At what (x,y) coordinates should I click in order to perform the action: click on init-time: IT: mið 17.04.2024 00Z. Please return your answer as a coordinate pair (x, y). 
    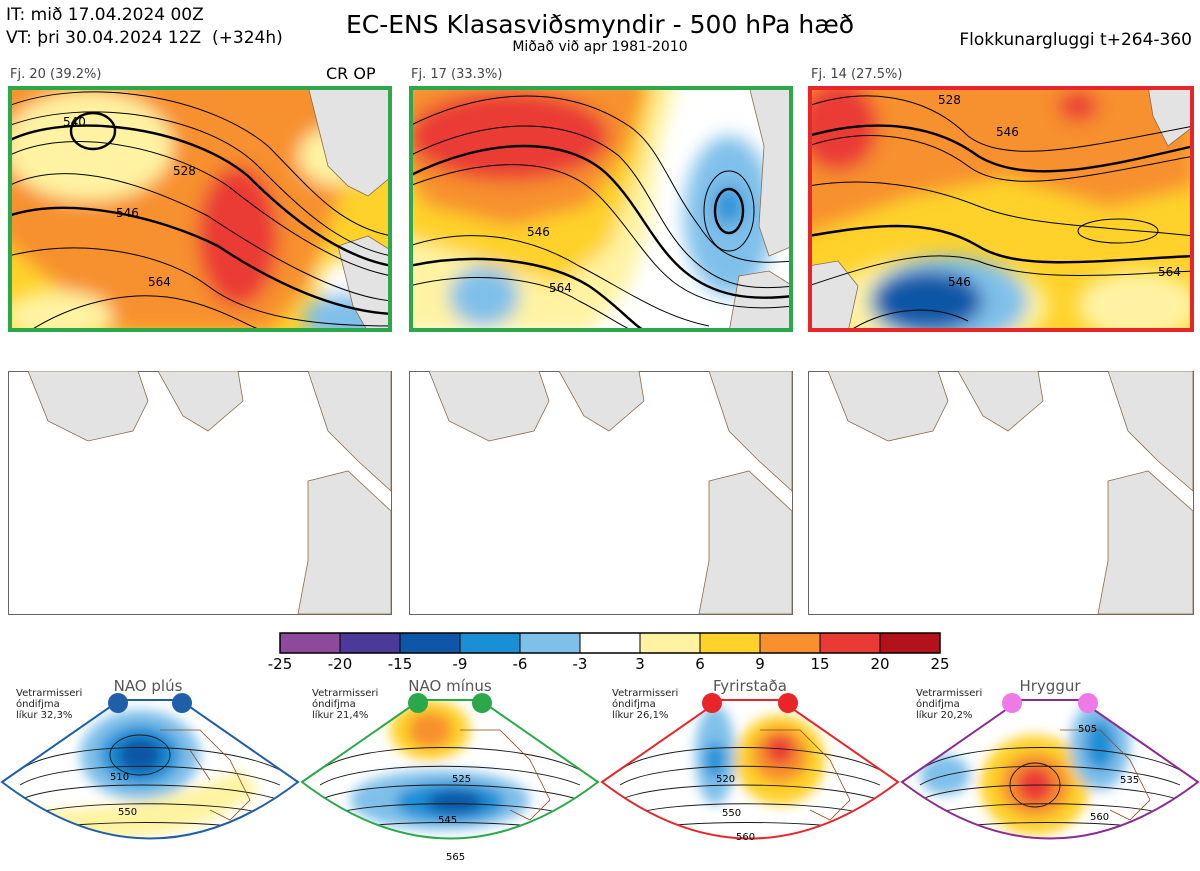
    Looking at the image, I should click on (105, 15).